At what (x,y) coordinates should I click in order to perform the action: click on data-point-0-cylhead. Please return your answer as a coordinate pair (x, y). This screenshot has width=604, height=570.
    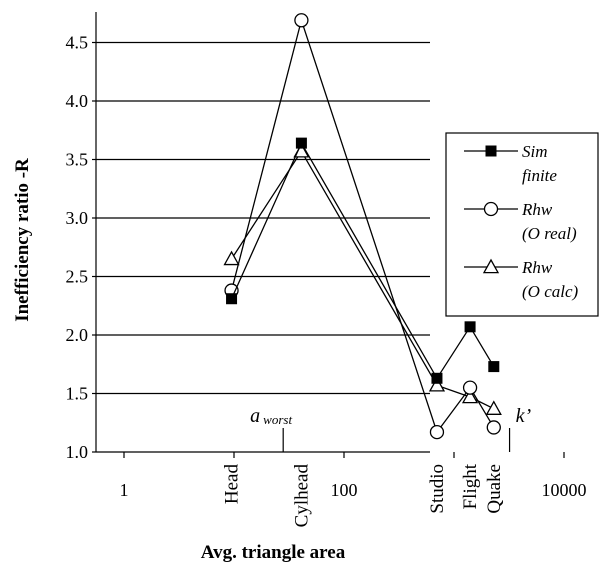
    Looking at the image, I should click on (301, 143).